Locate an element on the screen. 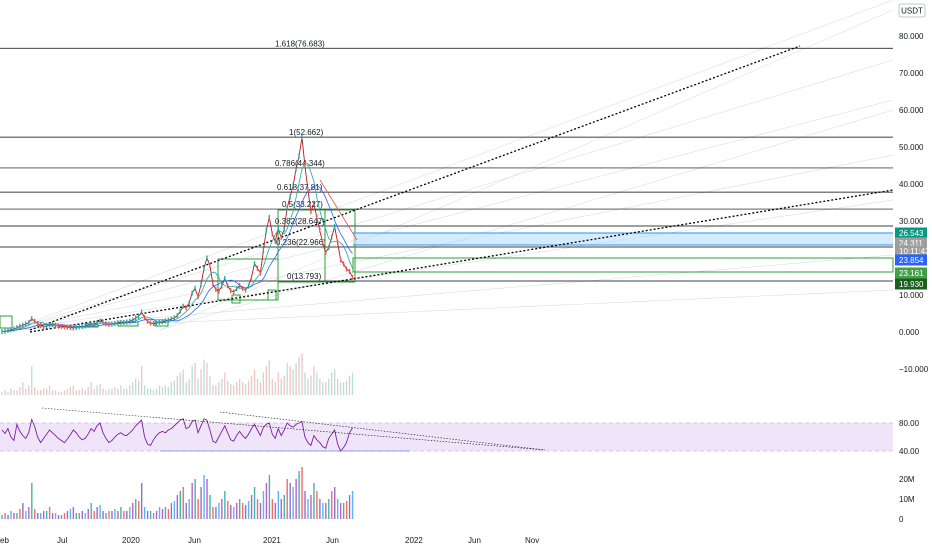  rsi-line is located at coordinates (177, 435).